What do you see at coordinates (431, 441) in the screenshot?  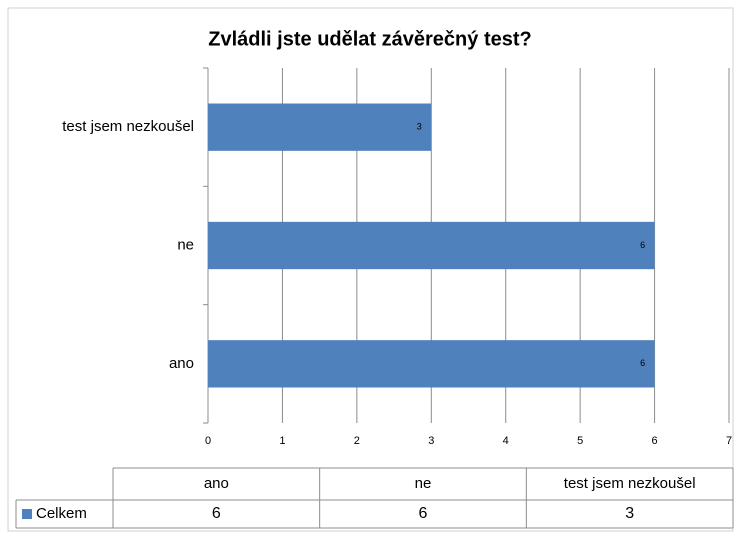 I see `x-tick-label: 3` at bounding box center [431, 441].